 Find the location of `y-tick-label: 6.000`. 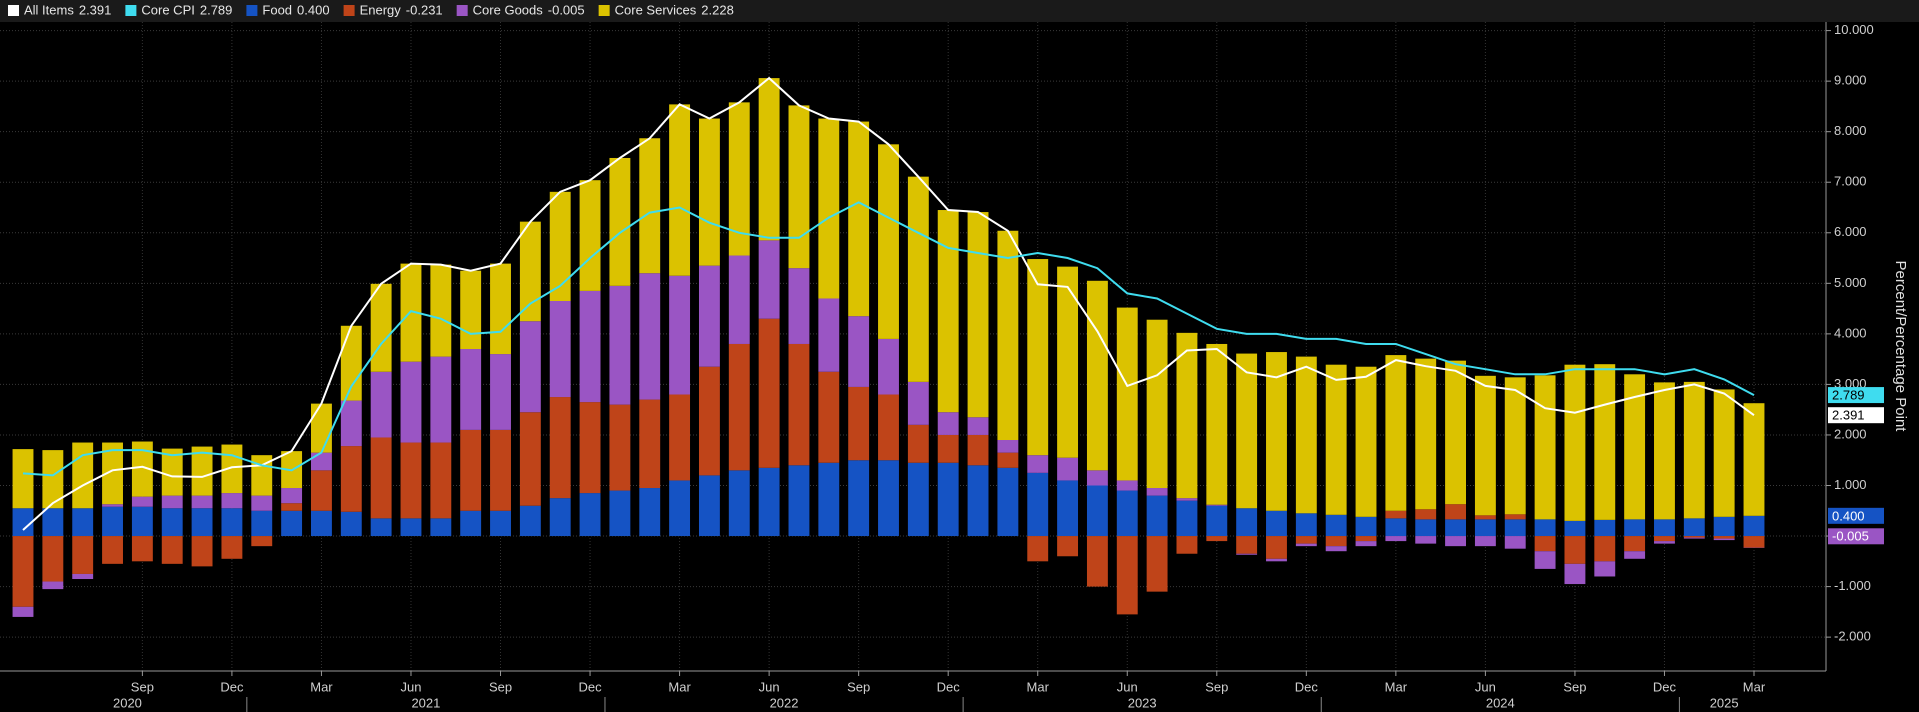

y-tick-label: 6.000 is located at coordinates (1850, 231).